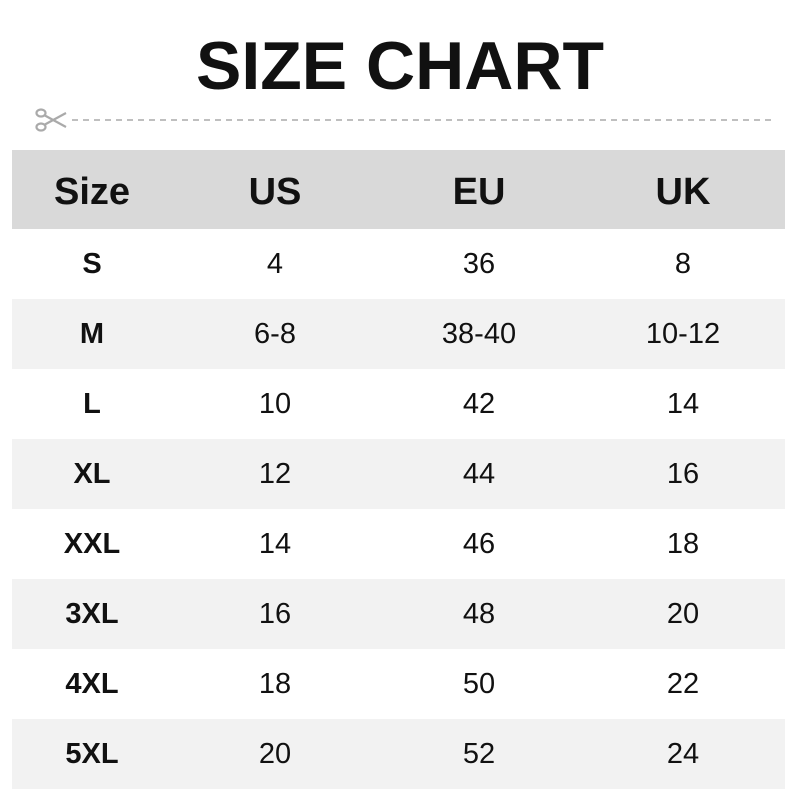 This screenshot has height=800, width=800. What do you see at coordinates (479, 473) in the screenshot?
I see `cell-eu: 44` at bounding box center [479, 473].